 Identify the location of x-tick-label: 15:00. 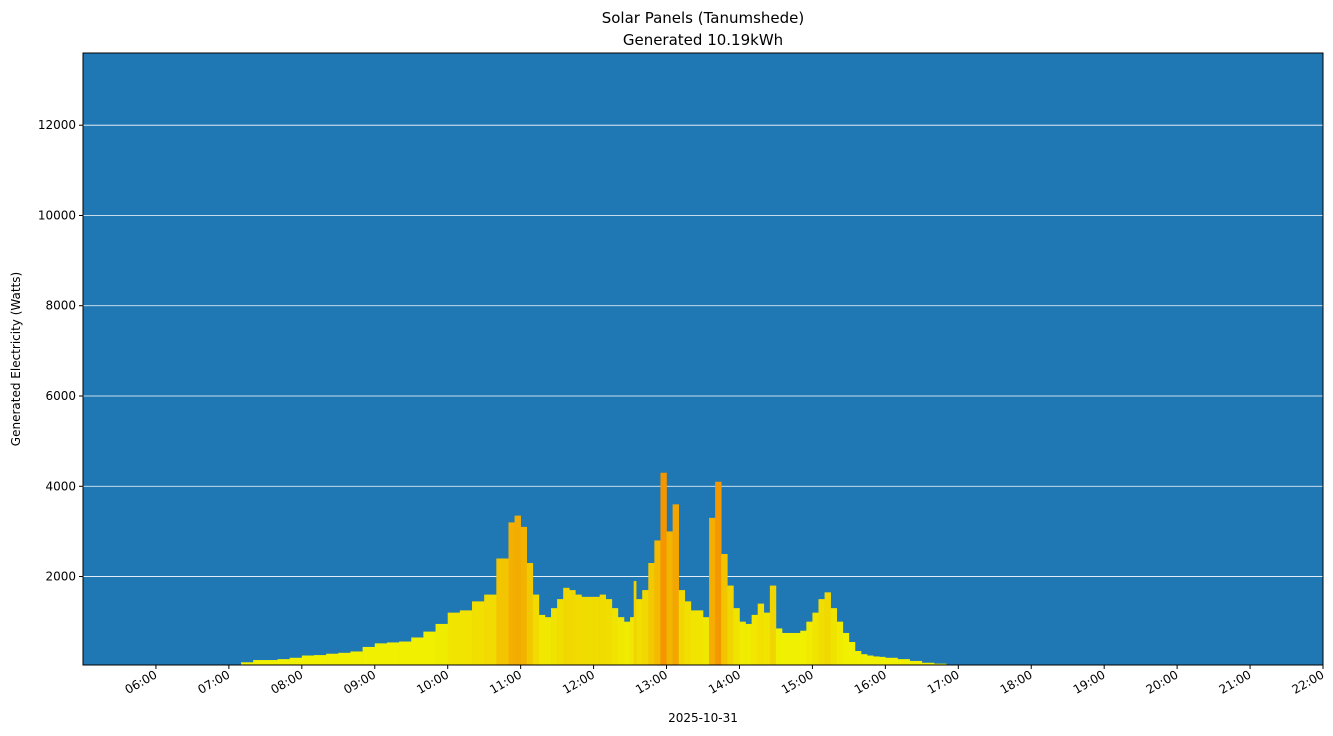
(797, 681).